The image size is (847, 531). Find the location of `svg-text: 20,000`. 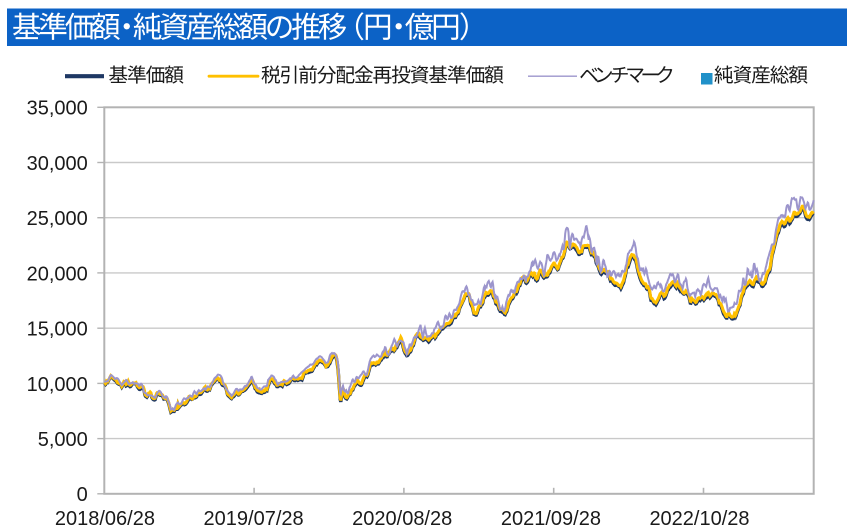

svg-text: 20,000 is located at coordinates (57, 274).